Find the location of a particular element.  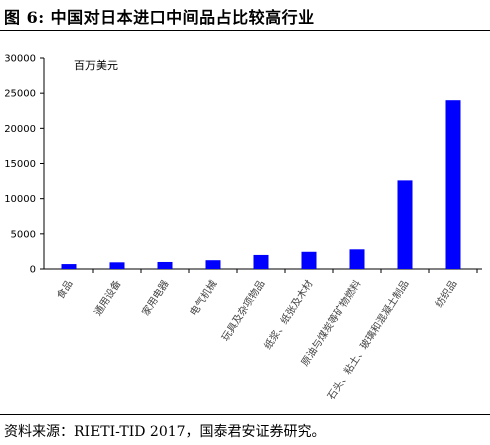

figure-title: 图 6: 中国对日本进口中间品占比较高行业 is located at coordinates (159, 17).